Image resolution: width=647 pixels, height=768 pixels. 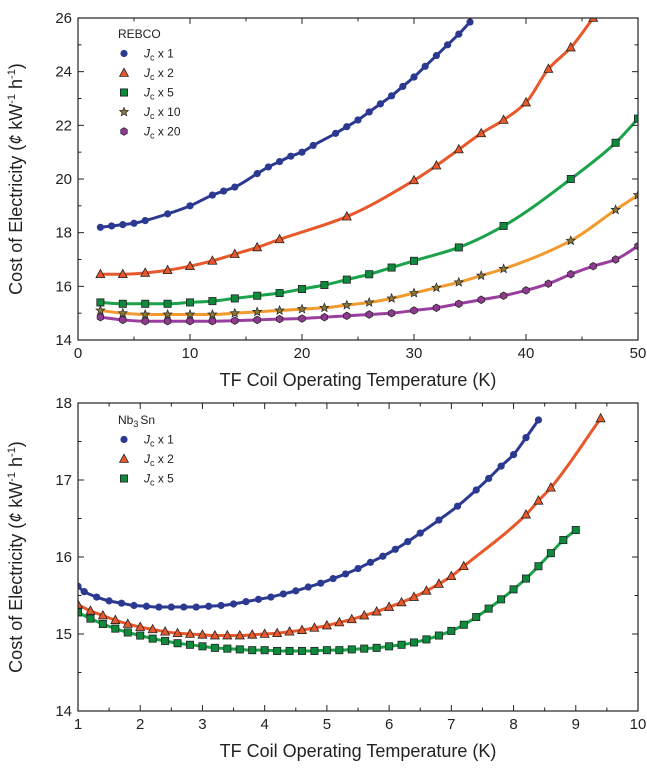 I want to click on x-tick-label: 30, so click(x=414, y=353).